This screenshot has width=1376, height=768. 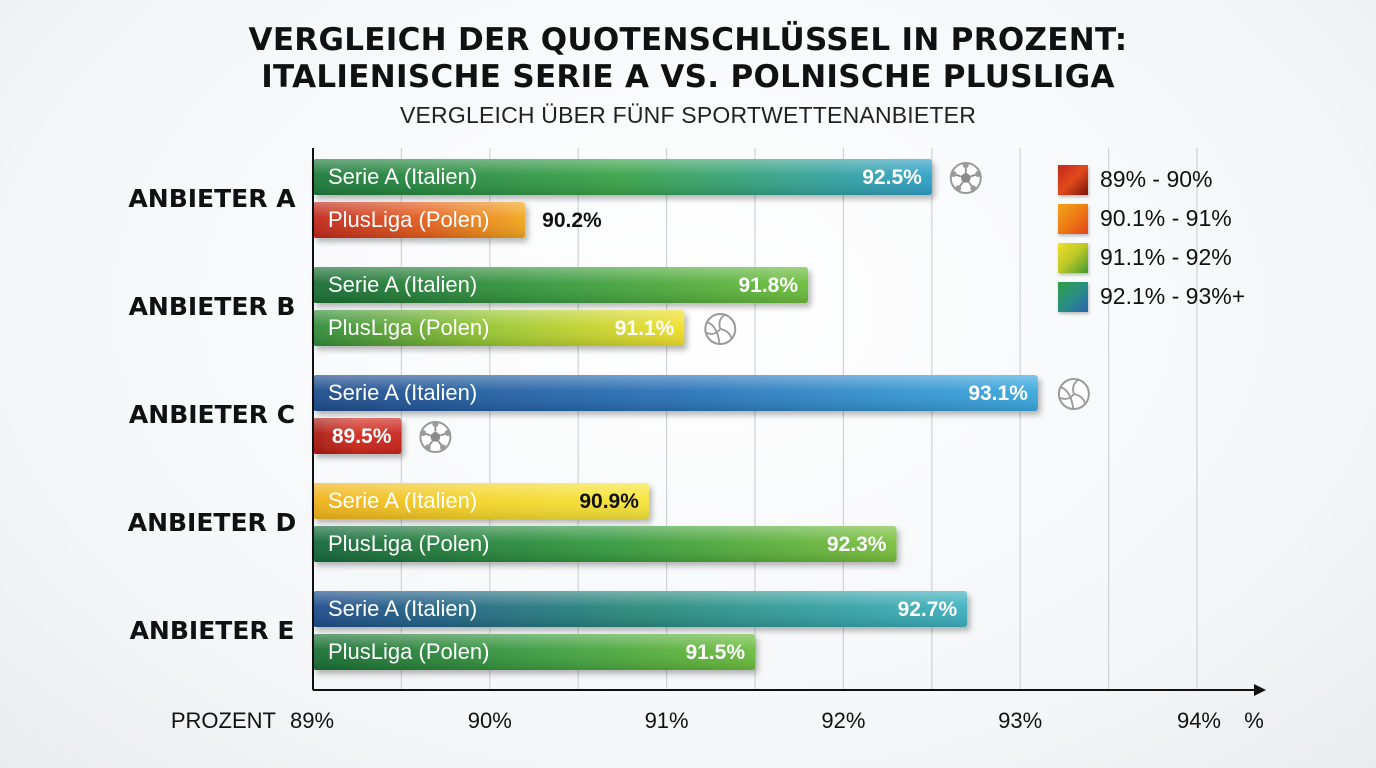 I want to click on legend-item: 90.1% - 91%, so click(x=1151, y=218).